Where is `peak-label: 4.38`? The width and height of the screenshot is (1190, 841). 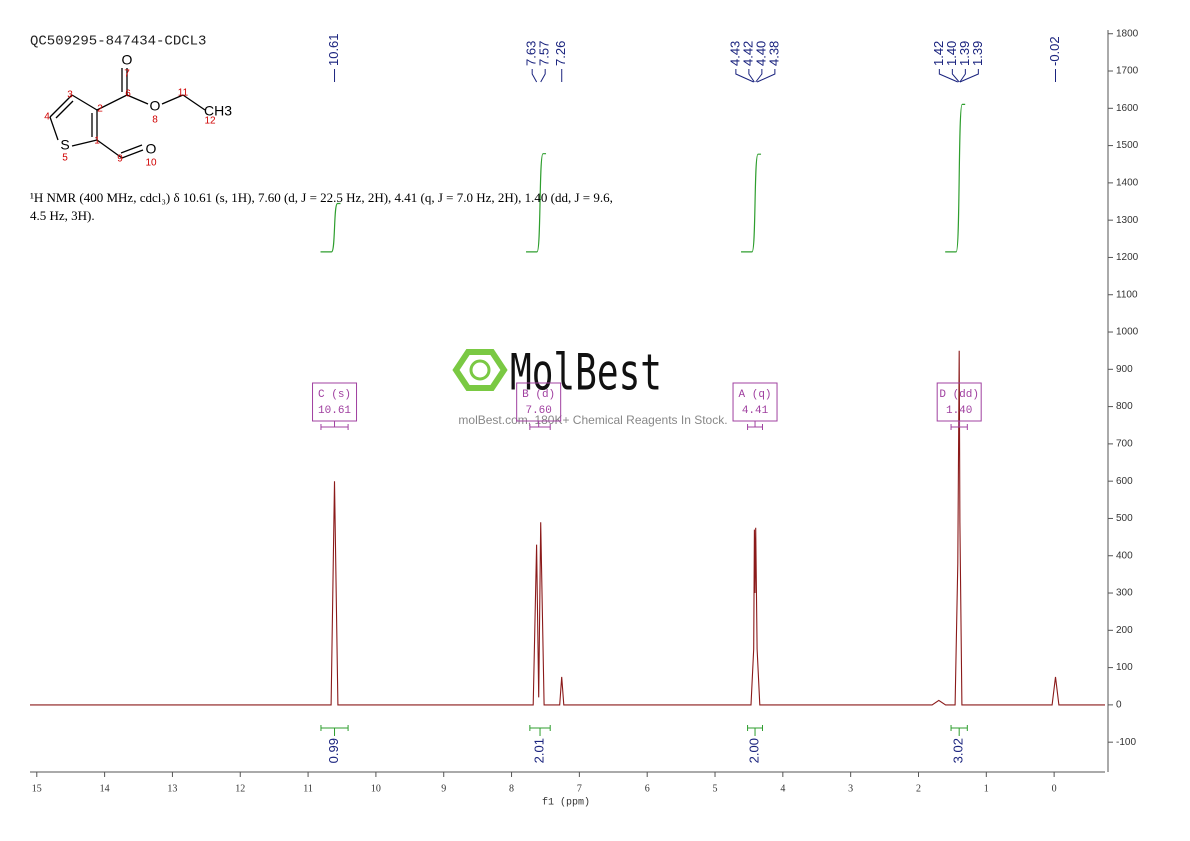
peak-label: 4.38 is located at coordinates (773, 53).